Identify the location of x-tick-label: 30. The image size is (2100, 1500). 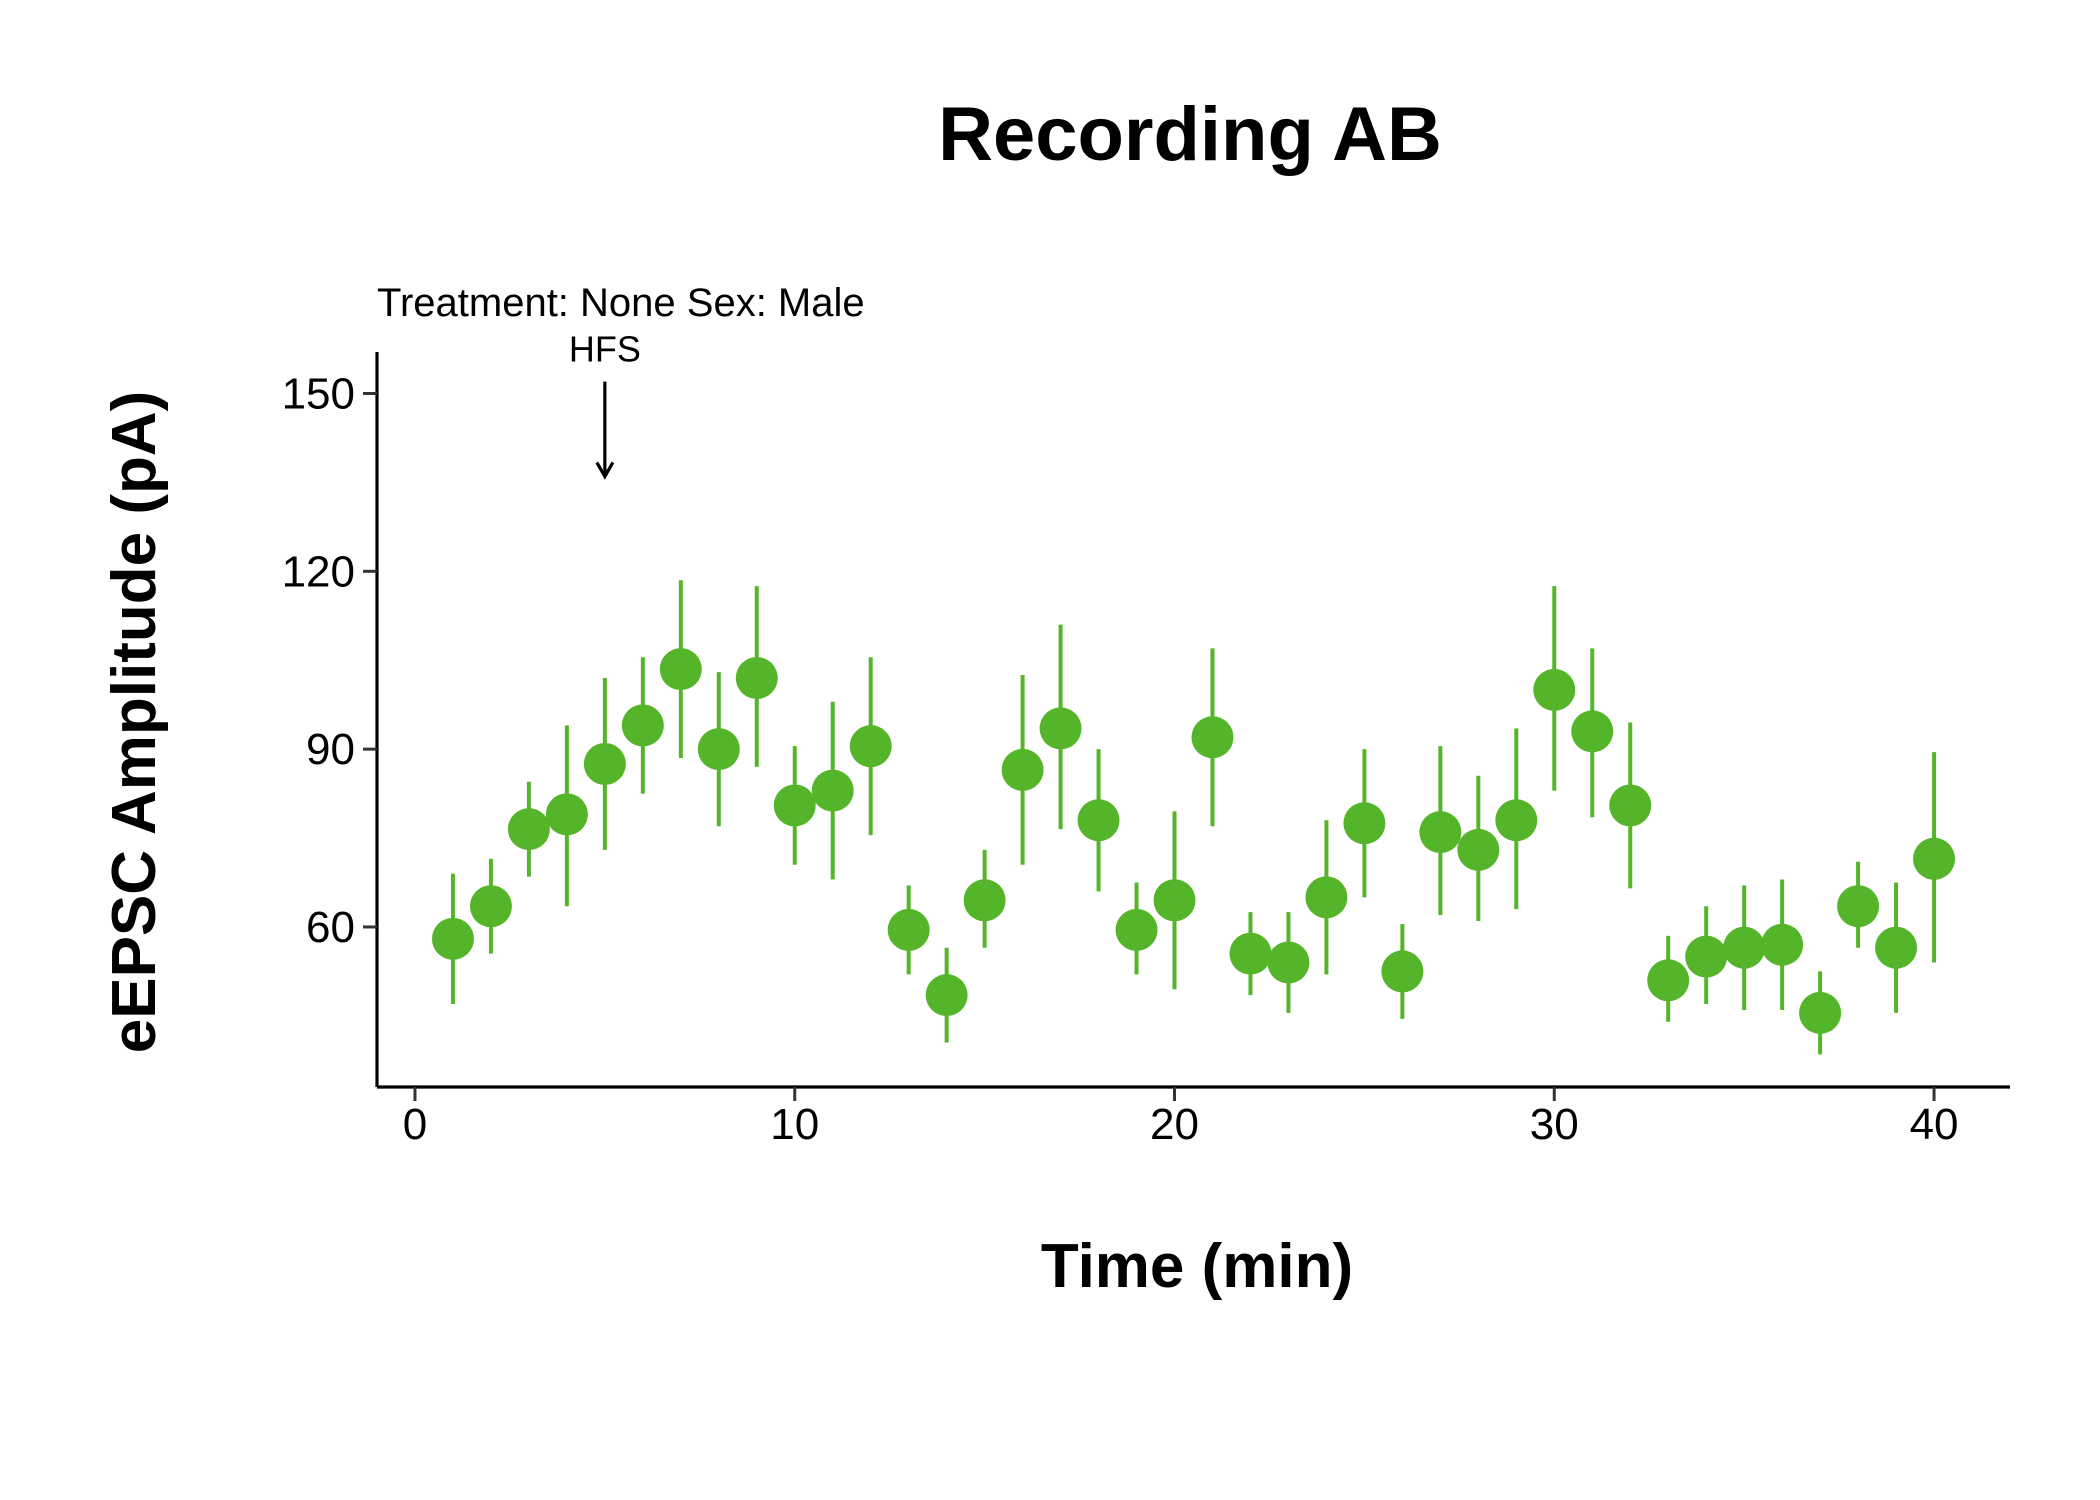
(1554, 1124).